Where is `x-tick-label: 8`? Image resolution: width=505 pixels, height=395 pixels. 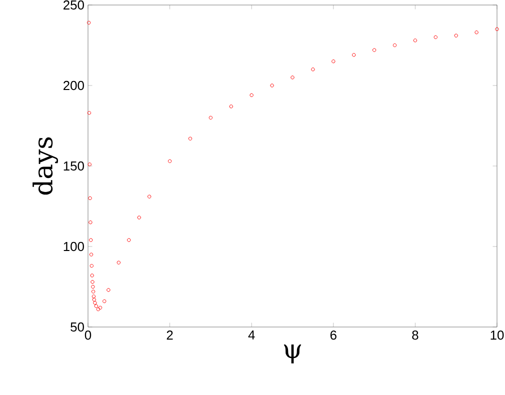
x-tick-label: 8 is located at coordinates (415, 335).